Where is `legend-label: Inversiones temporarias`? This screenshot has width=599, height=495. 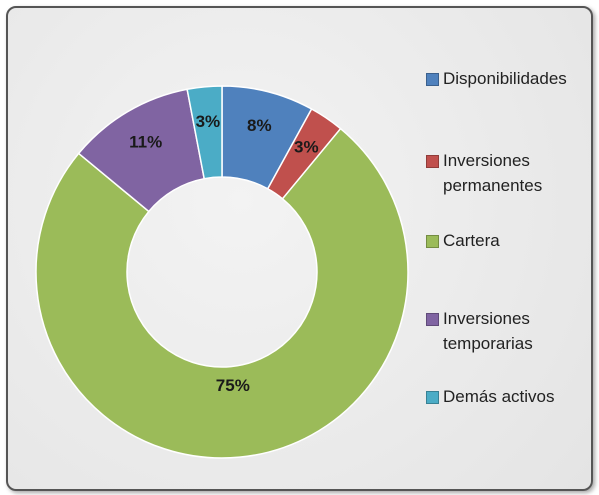 legend-label: Inversiones temporarias is located at coordinates (488, 331).